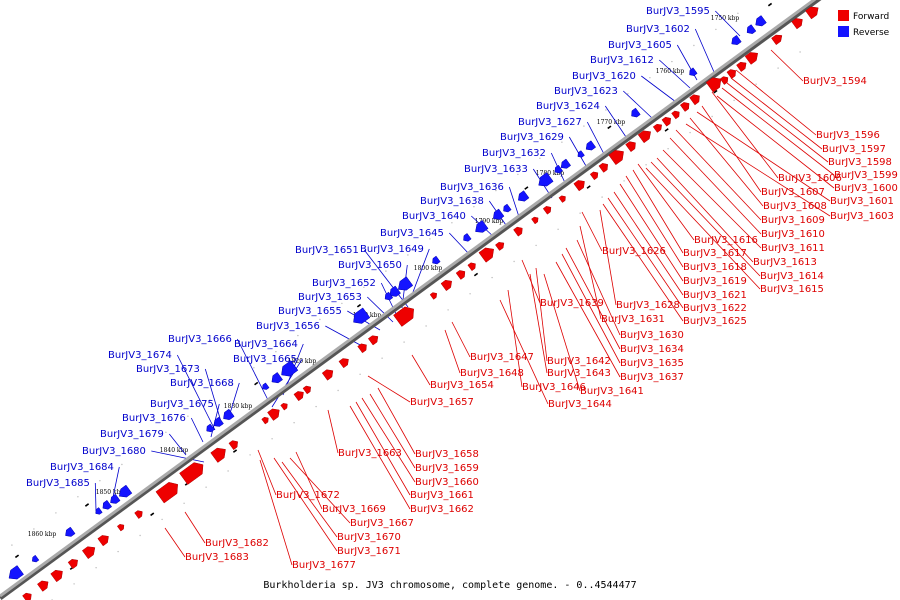 Image resolution: width=900 pixels, height=600 pixels. Describe the element at coordinates (354, 509) in the screenshot. I see `forward-gene-label: BurJV3_1669` at that location.